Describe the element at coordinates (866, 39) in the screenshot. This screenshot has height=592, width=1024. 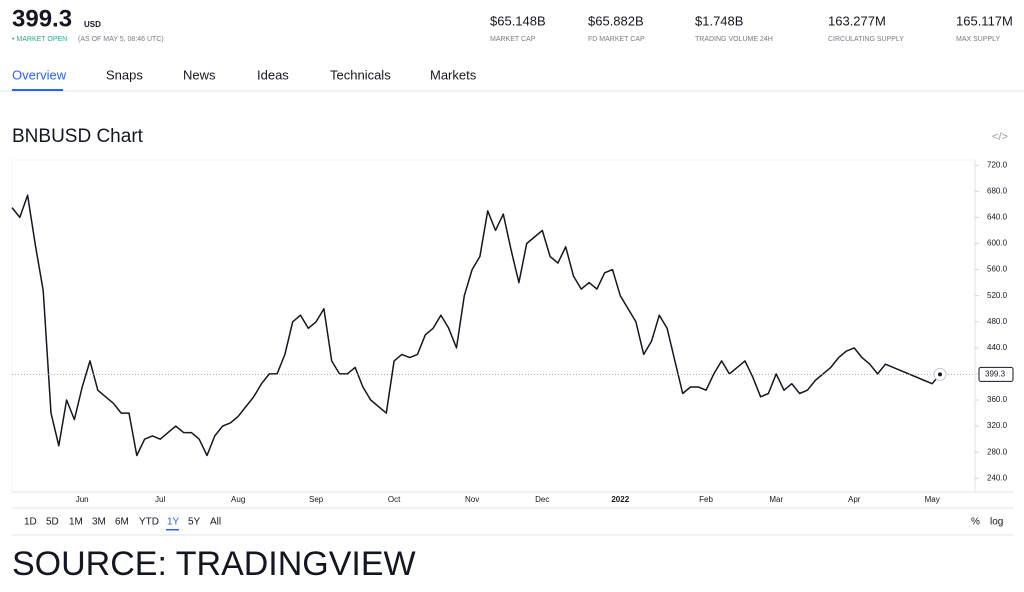
I see `stat-label: CIRCULATING SUPPLY` at that location.